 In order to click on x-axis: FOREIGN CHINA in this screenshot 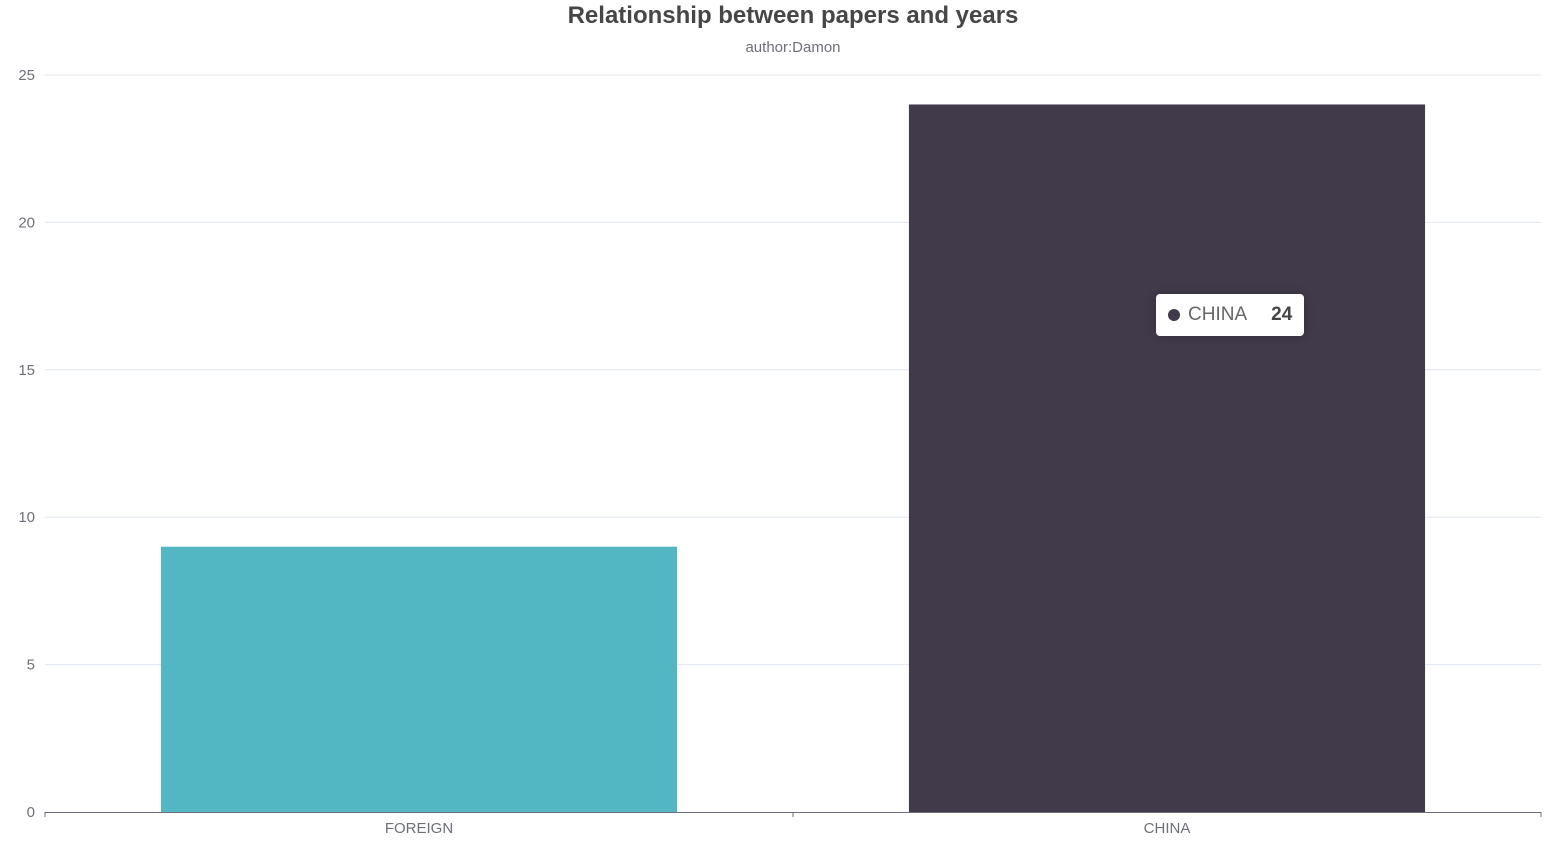, I will do `click(793, 824)`.